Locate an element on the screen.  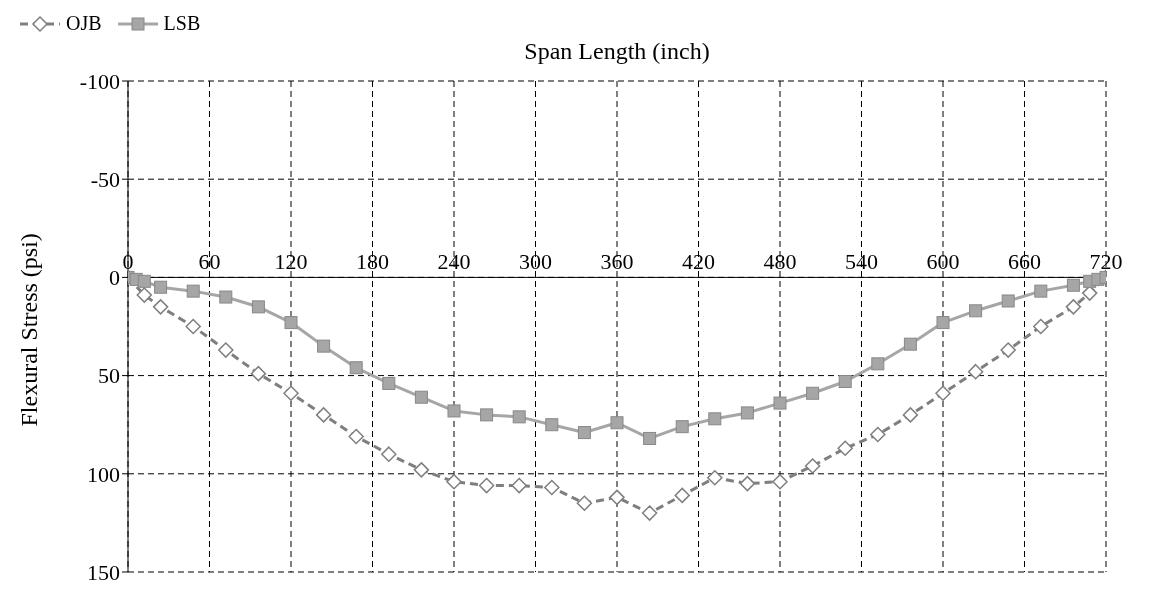
x-tick-label: 360 is located at coordinates (617, 262).